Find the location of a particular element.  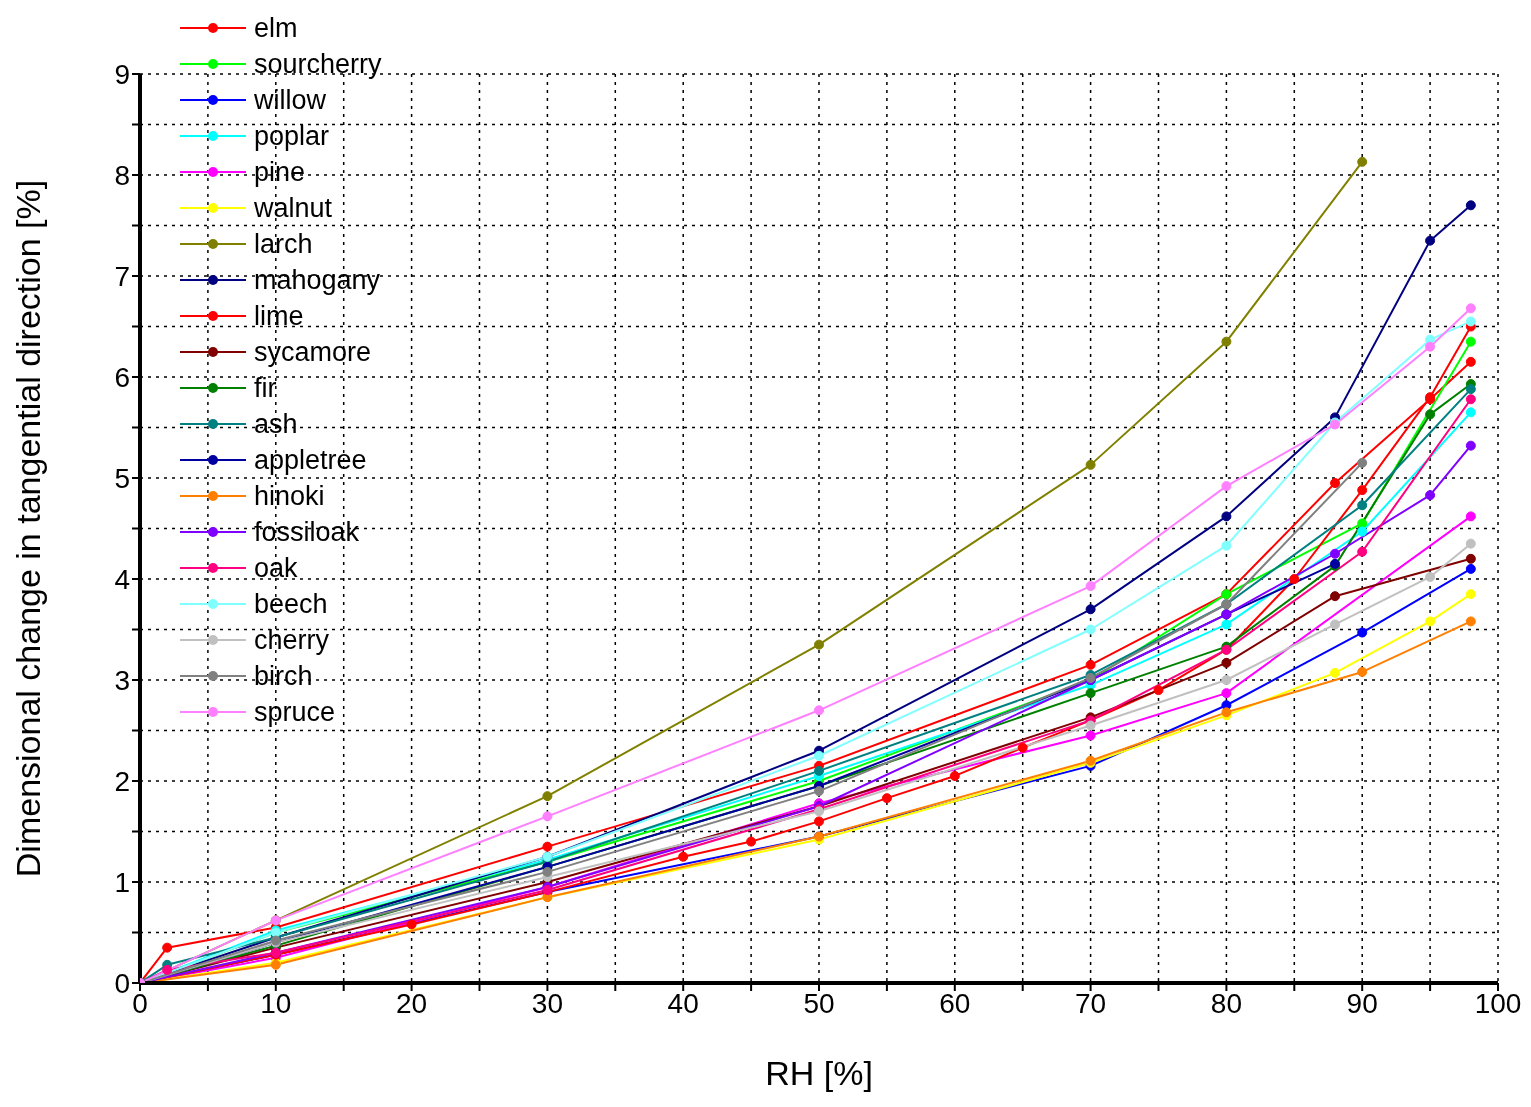

y-tick-label: 0 is located at coordinates (122, 983).